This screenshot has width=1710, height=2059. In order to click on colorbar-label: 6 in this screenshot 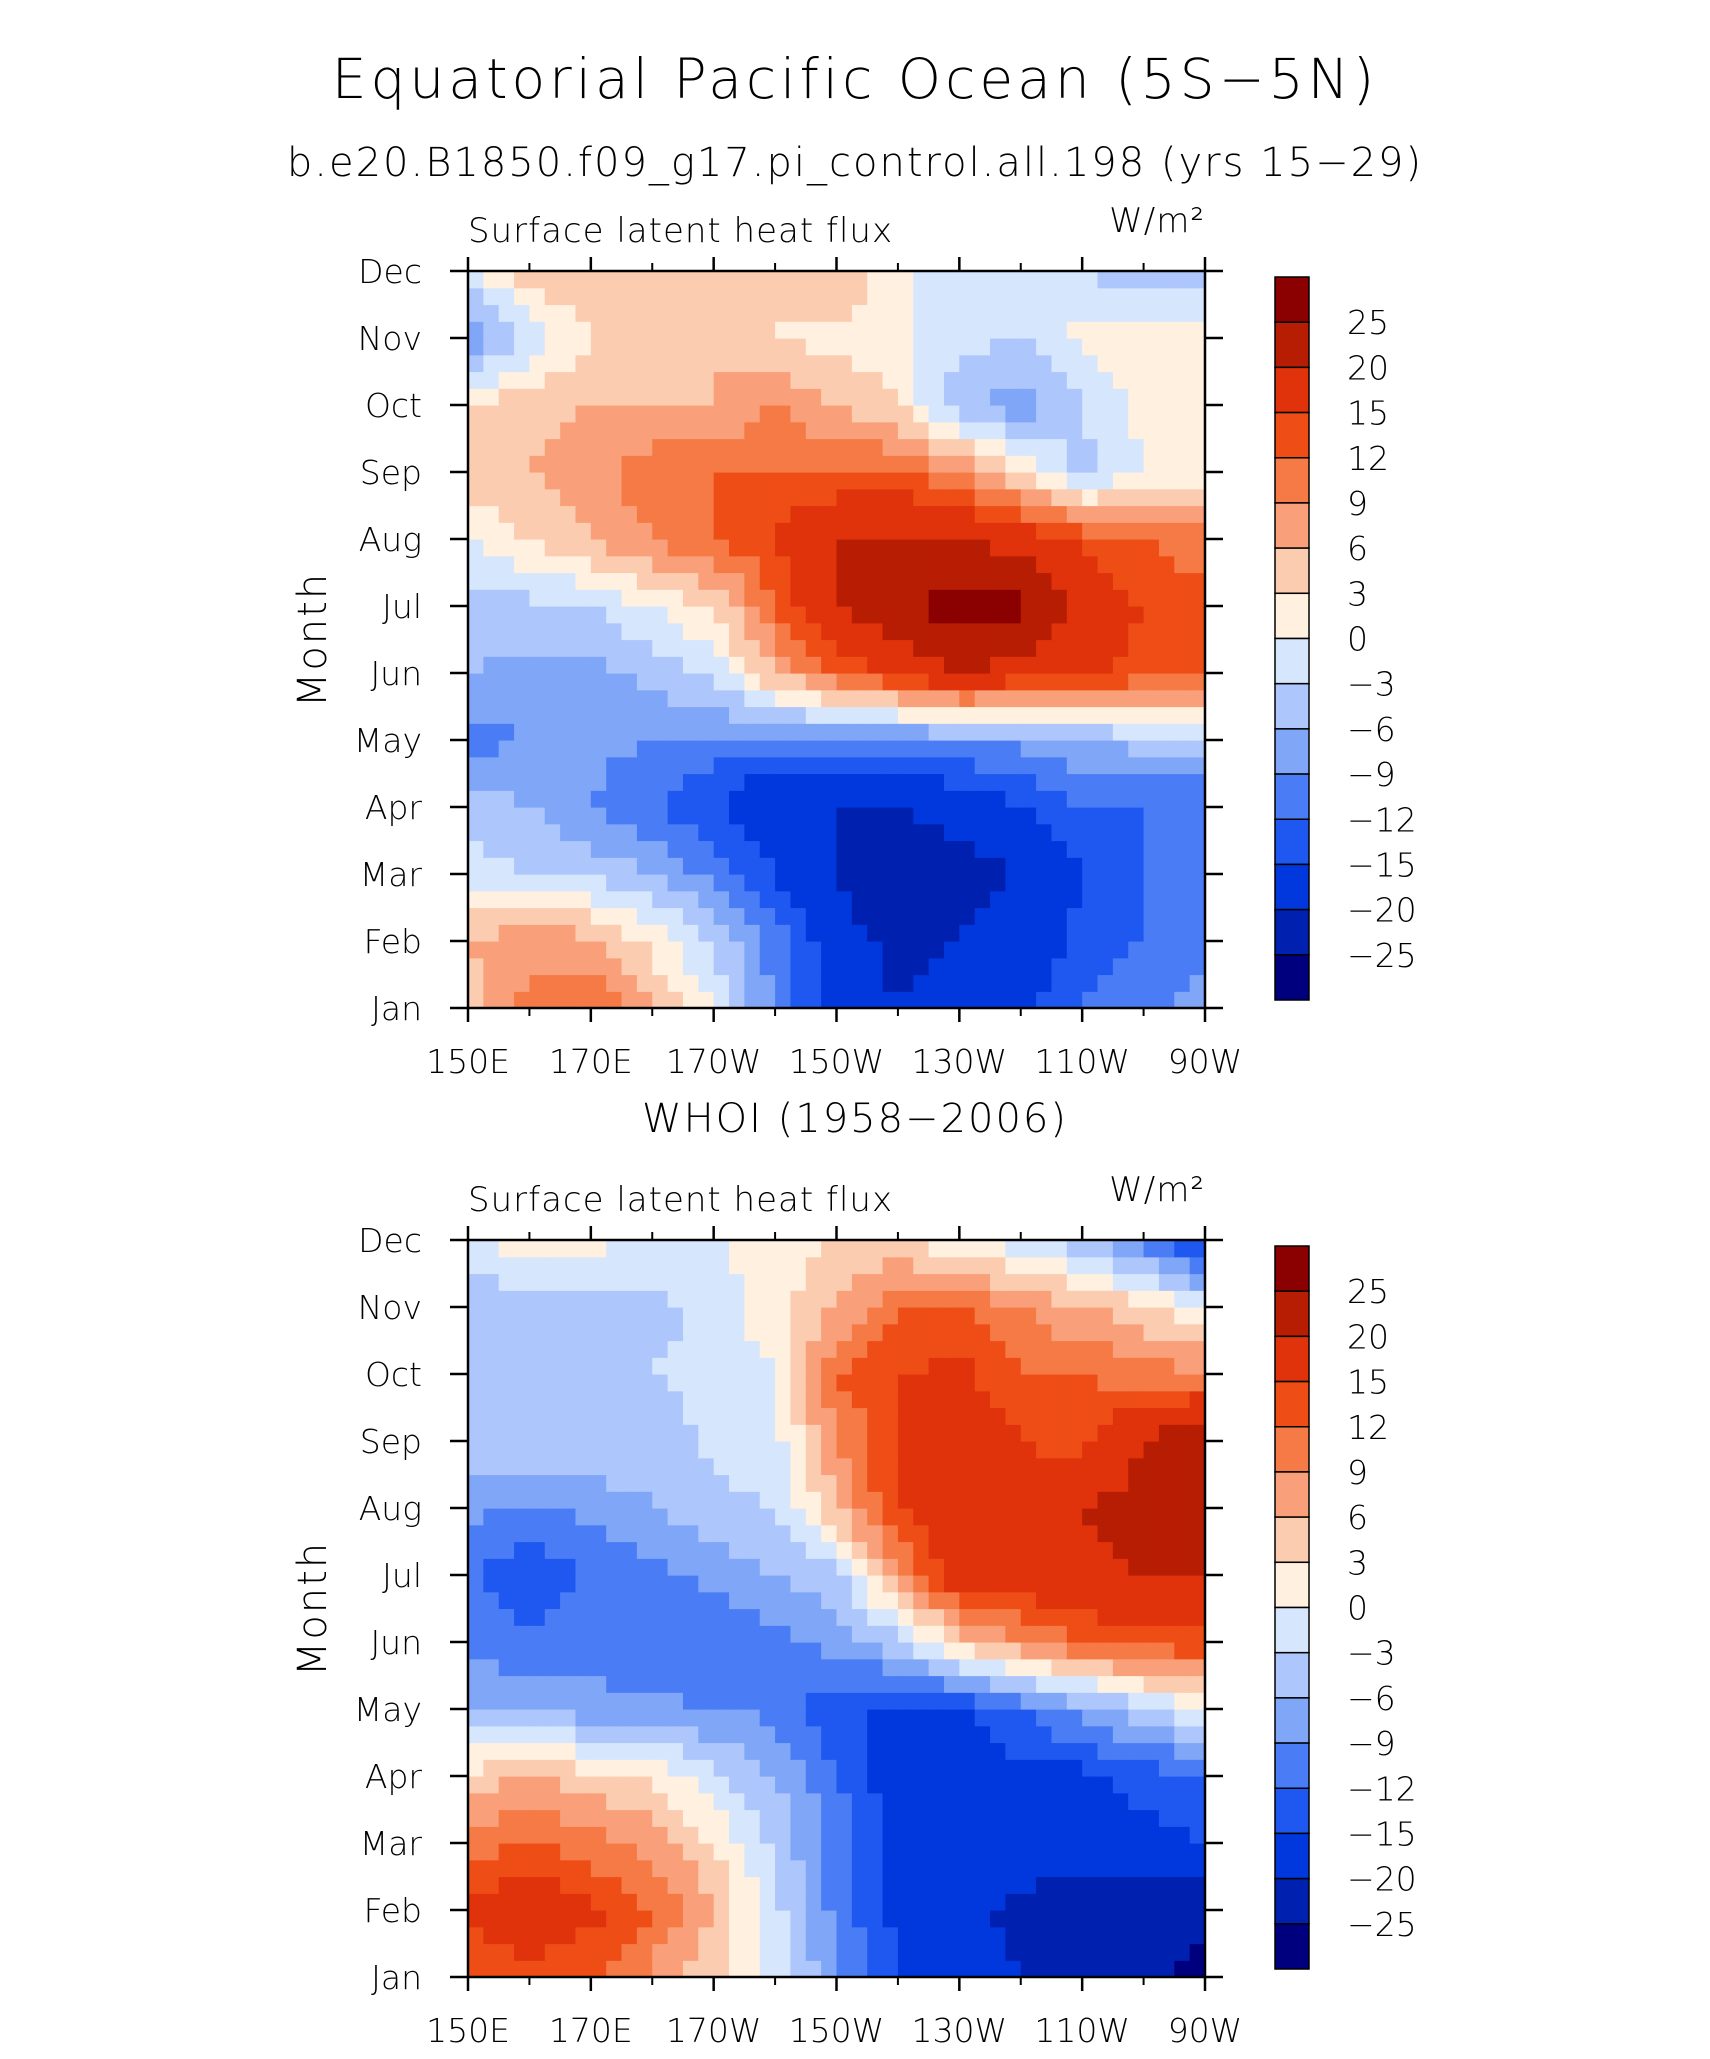, I will do `click(1357, 1517)`.